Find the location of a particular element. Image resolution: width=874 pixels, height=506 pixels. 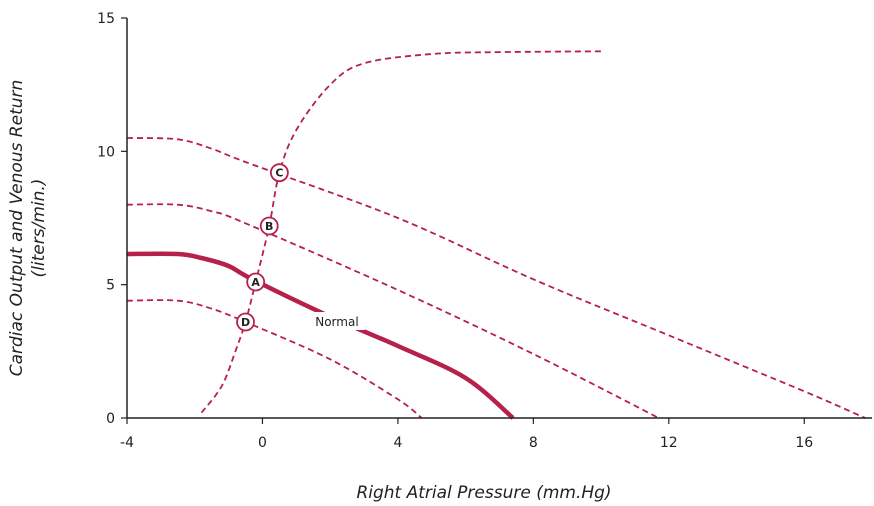

point-label-d: D is located at coordinates (245, 322).